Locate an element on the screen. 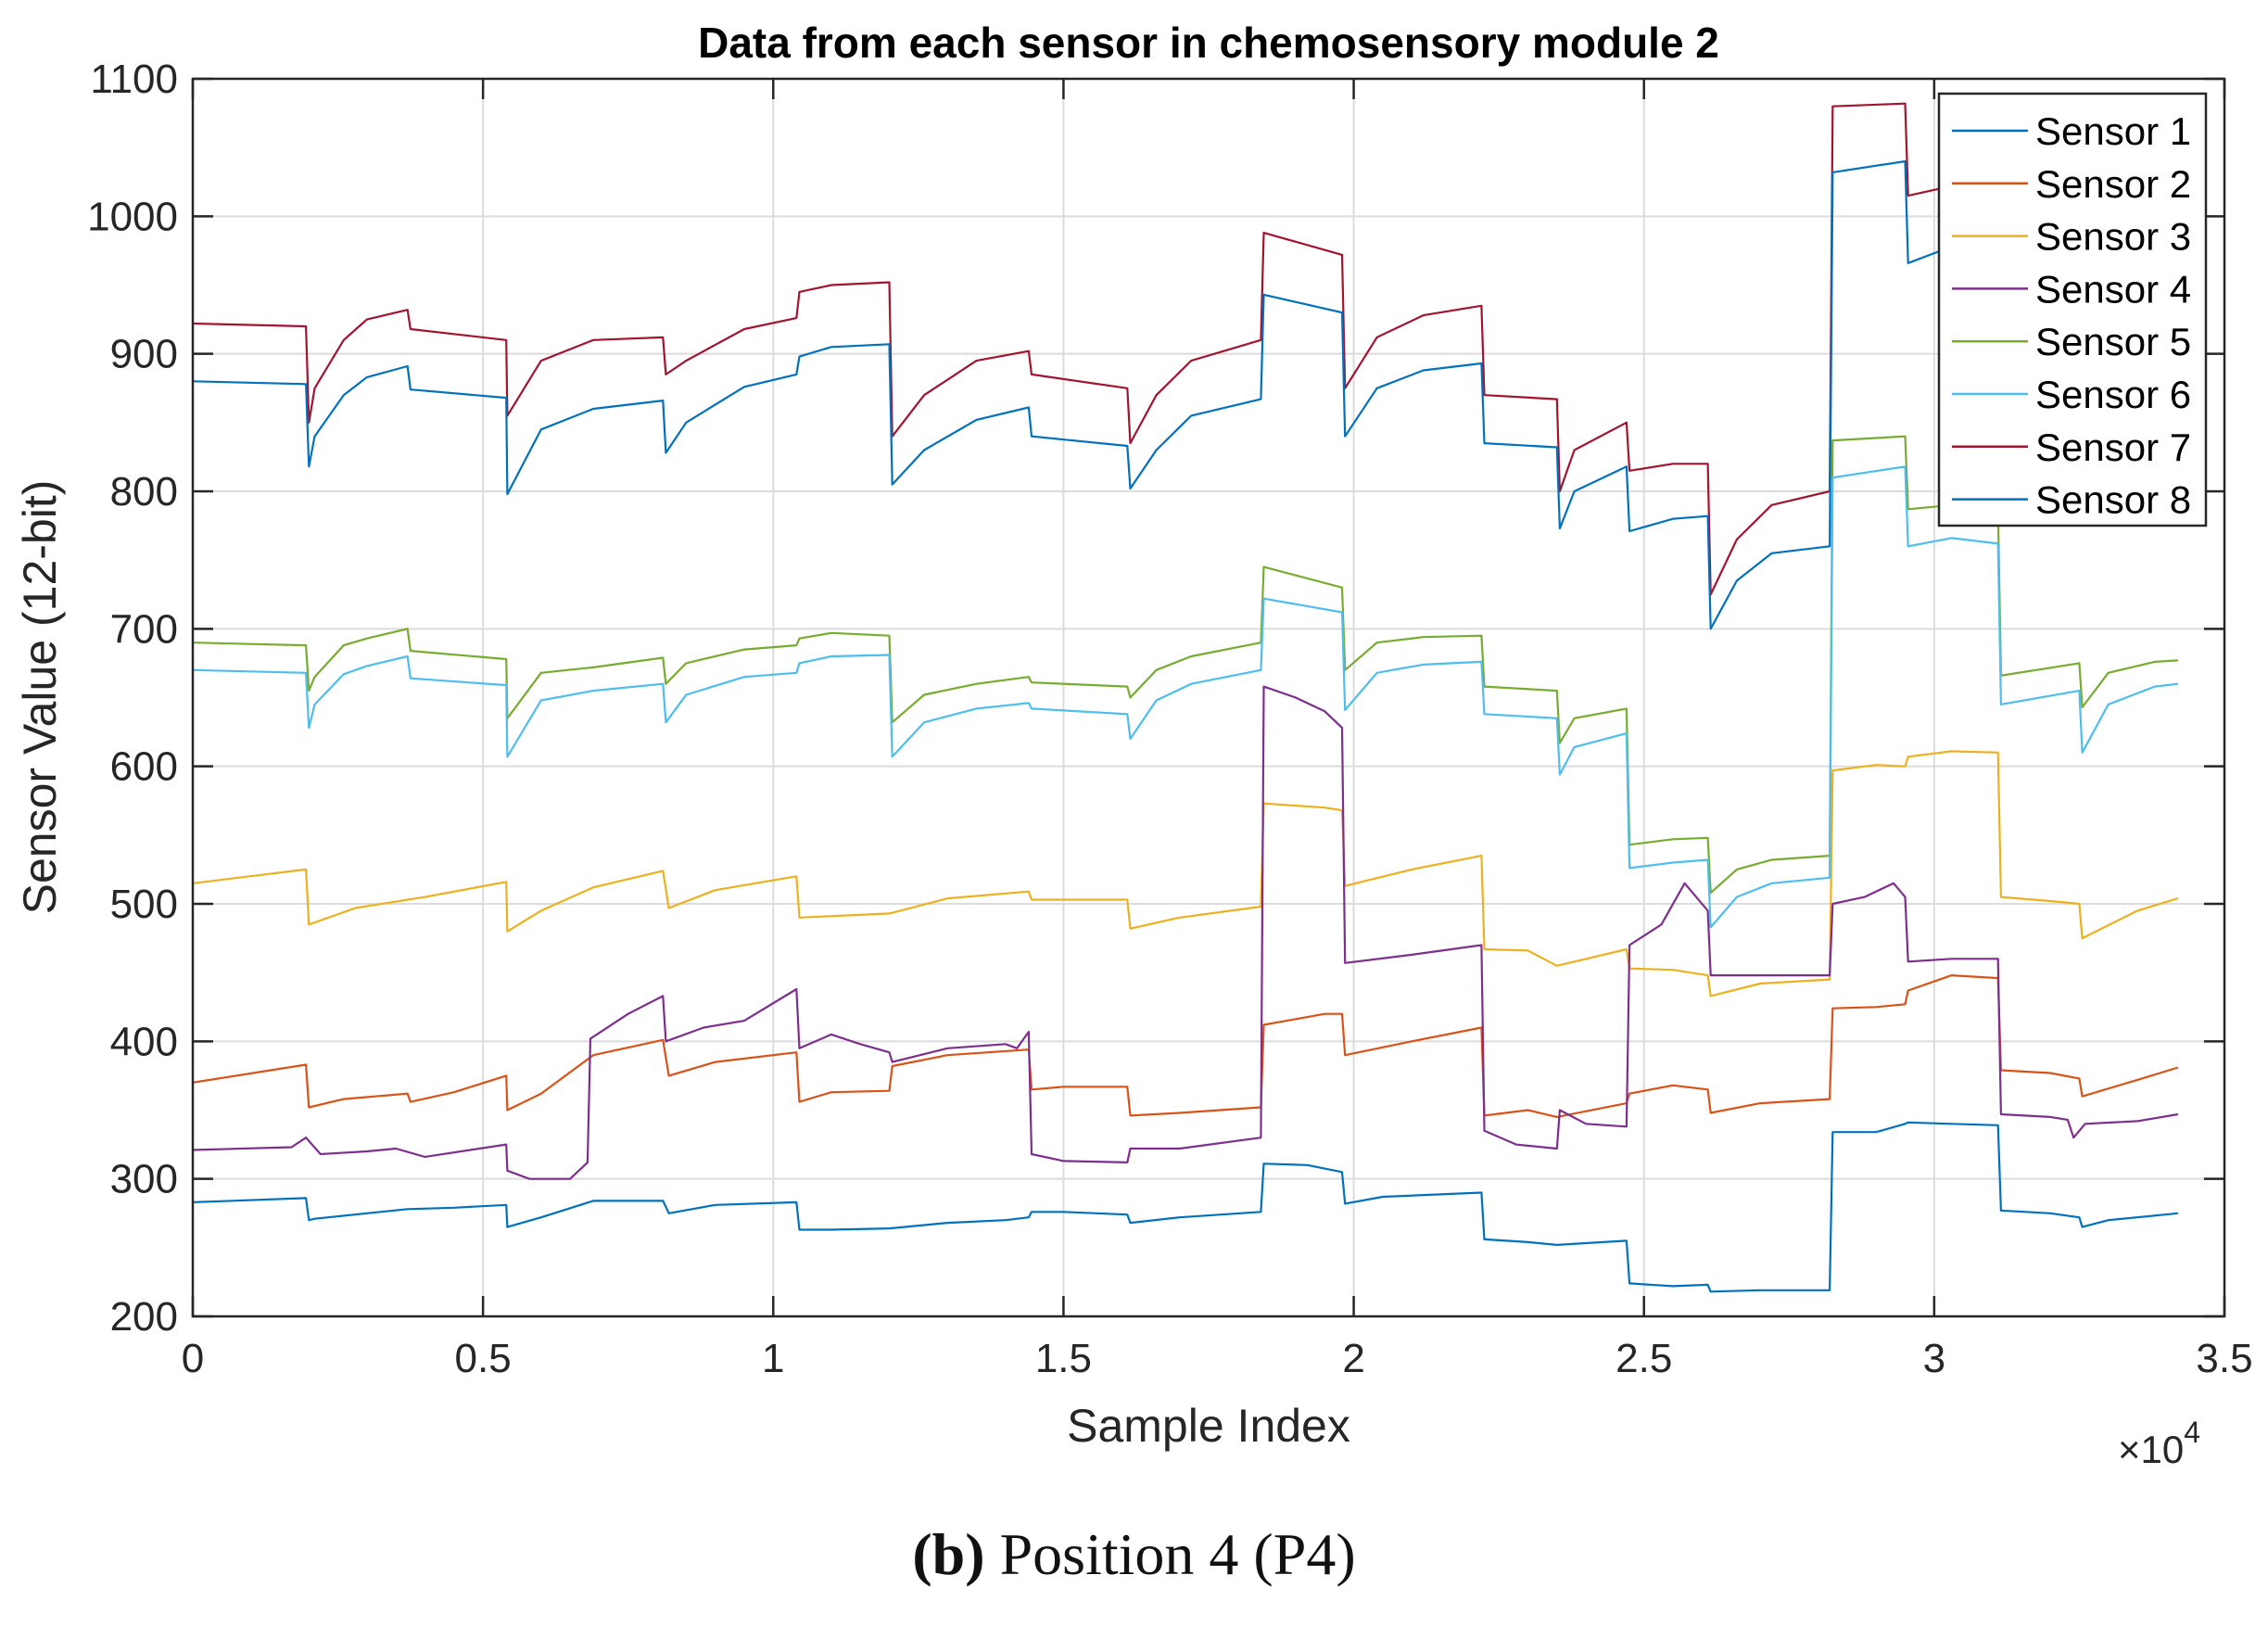 The width and height of the screenshot is (2268, 1626). figure-caption: (b) Position 4 (P4) is located at coordinates (1134, 1554).